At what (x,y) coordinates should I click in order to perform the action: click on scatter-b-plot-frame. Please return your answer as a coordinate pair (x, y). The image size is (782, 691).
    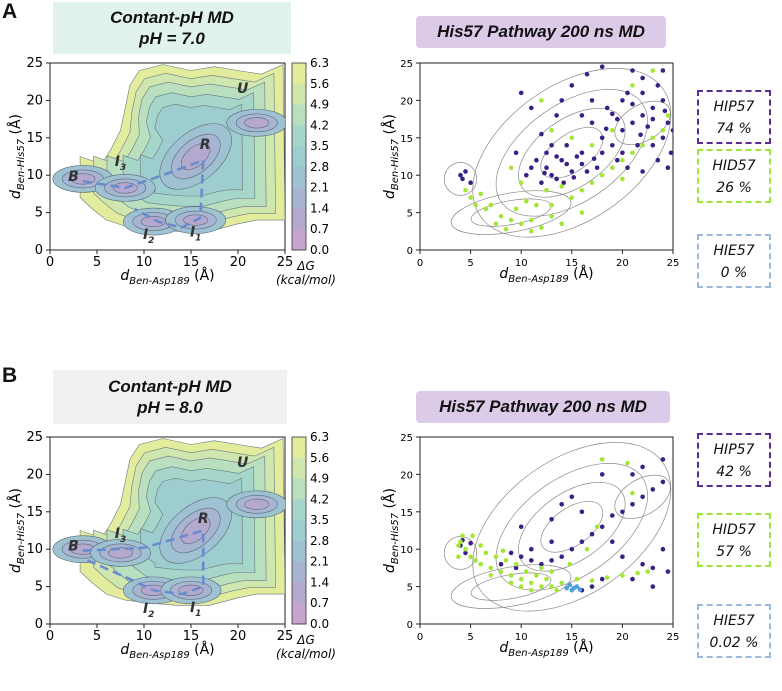
    Looking at the image, I should click on (546, 530).